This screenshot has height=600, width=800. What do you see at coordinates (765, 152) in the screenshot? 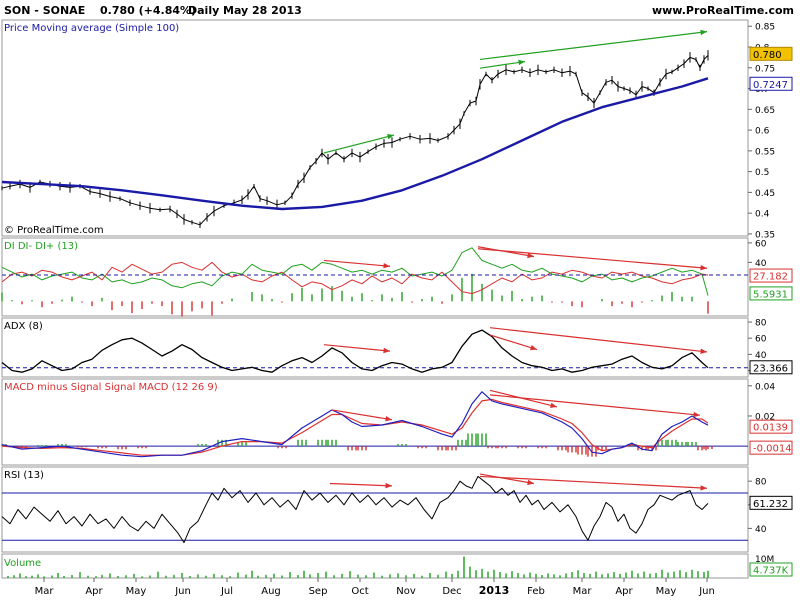
I see `y-tick-label: 0.55` at bounding box center [765, 152].